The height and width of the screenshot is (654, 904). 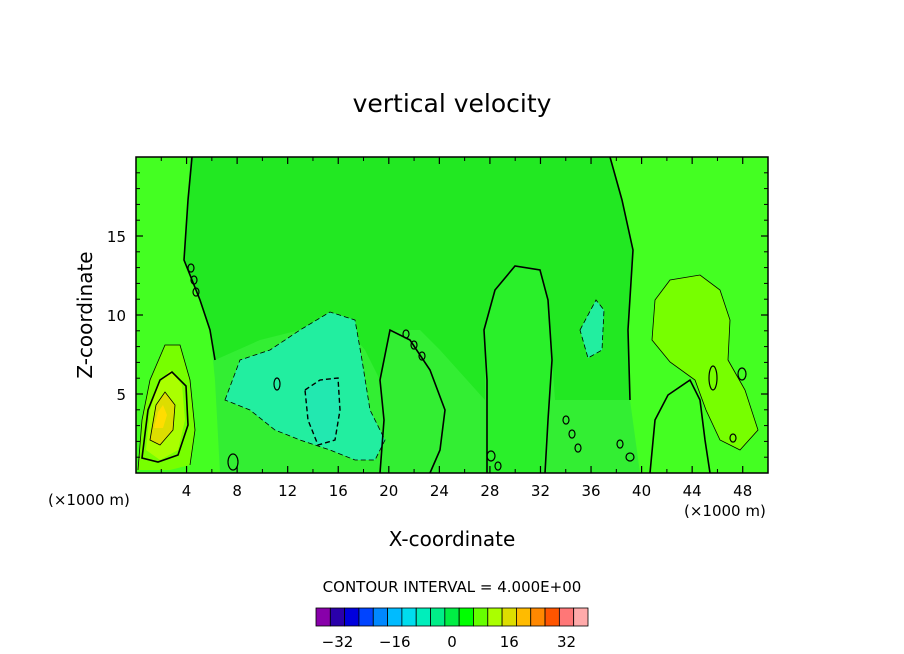 I want to click on x-tick-label: 32, so click(x=540, y=491).